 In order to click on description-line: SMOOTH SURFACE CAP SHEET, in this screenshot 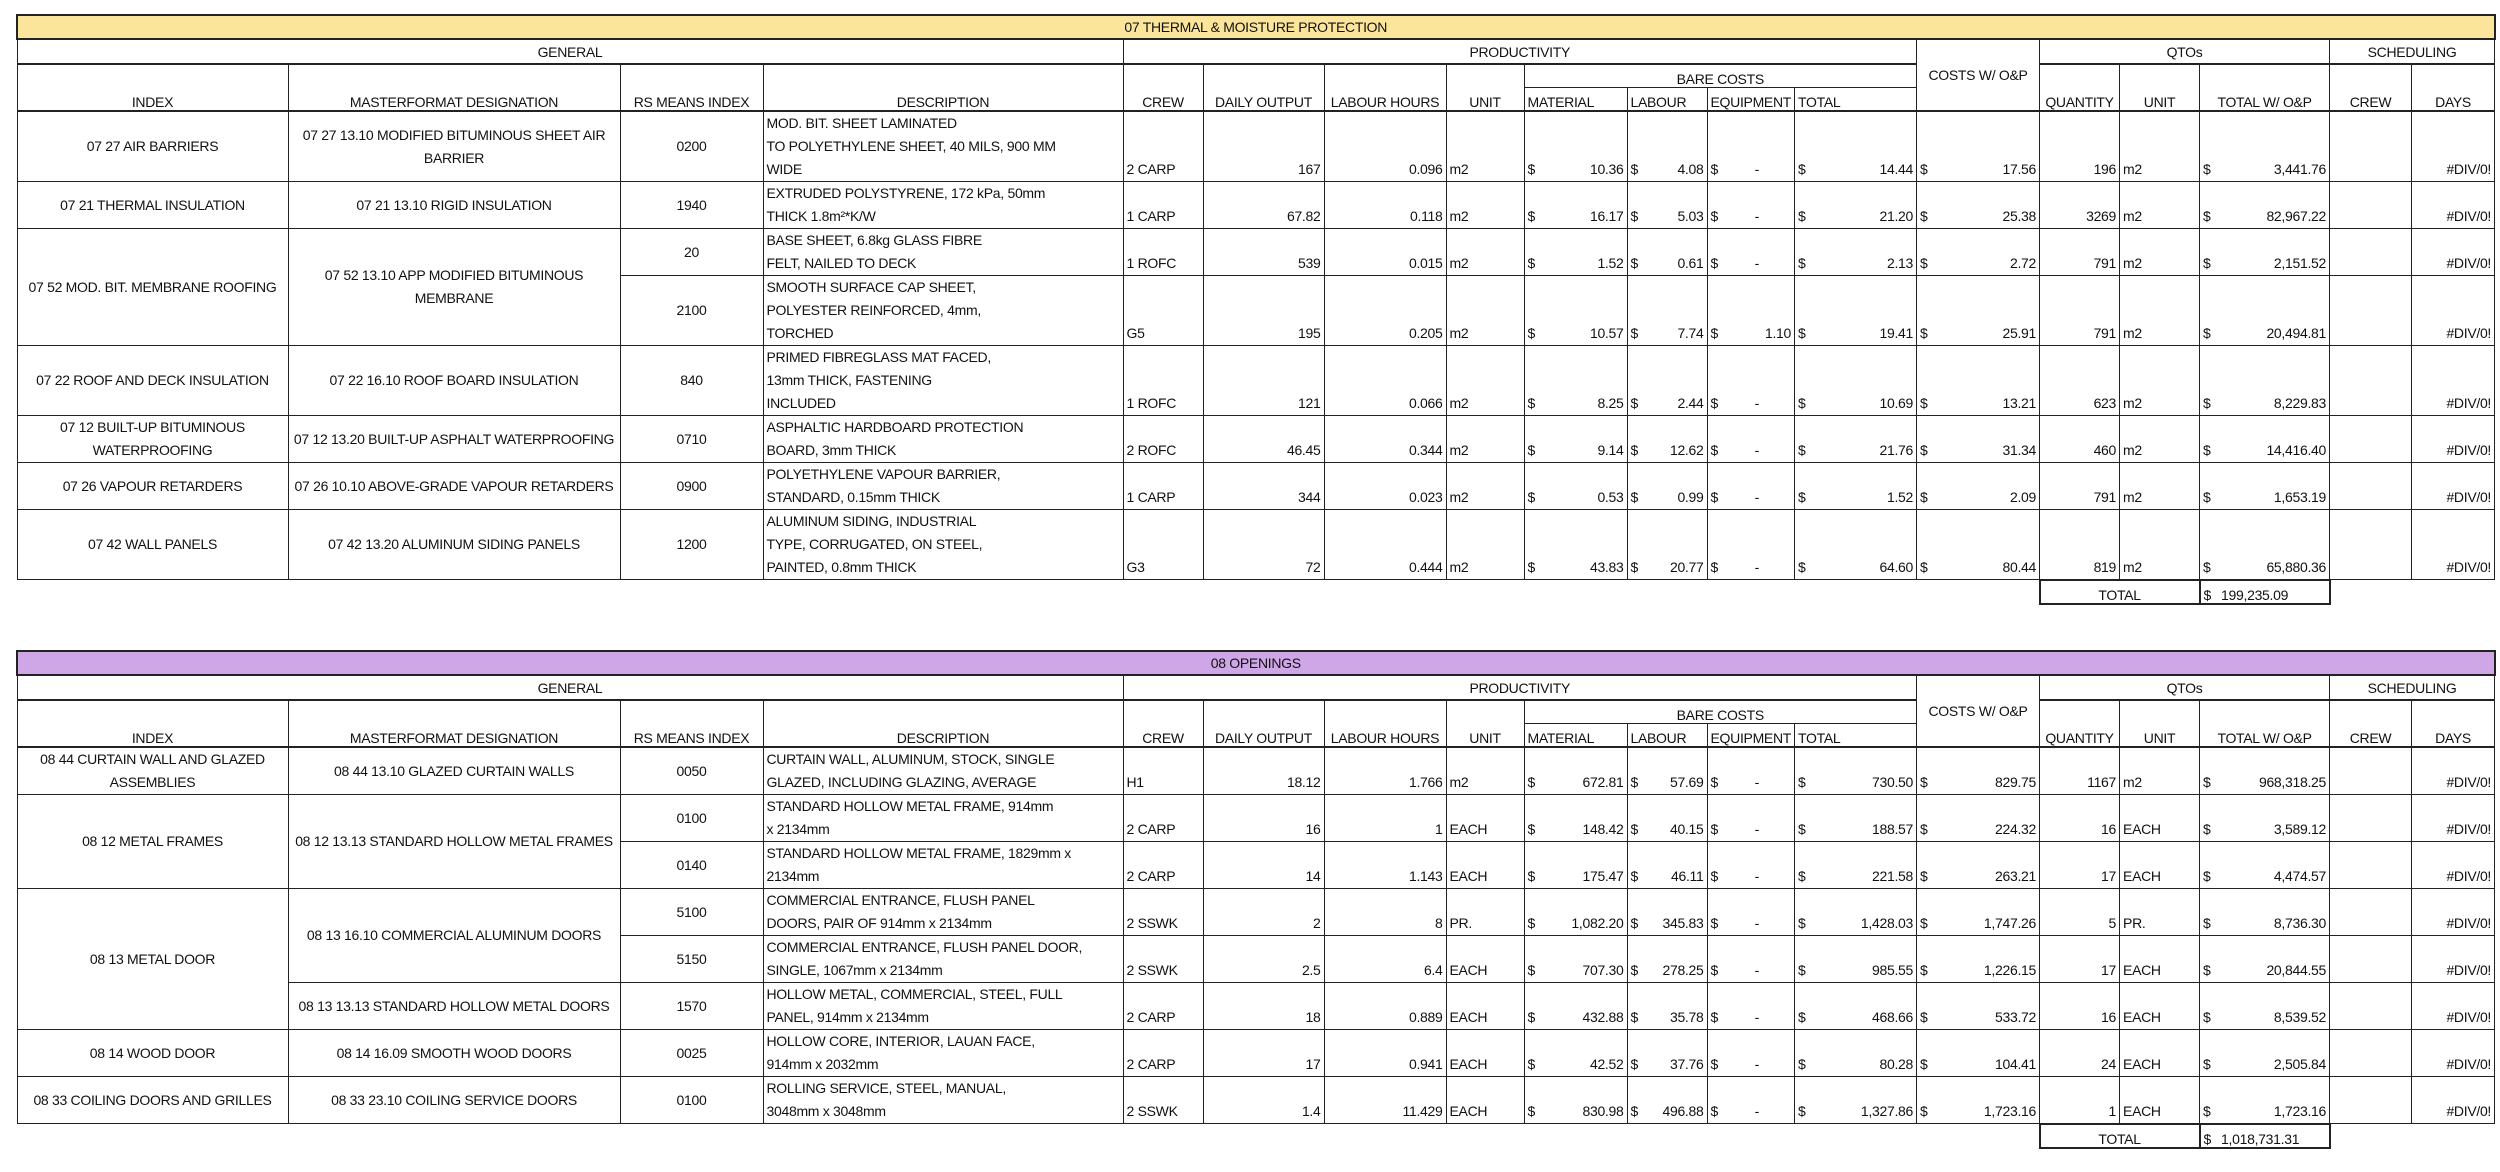, I will do `click(871, 287)`.